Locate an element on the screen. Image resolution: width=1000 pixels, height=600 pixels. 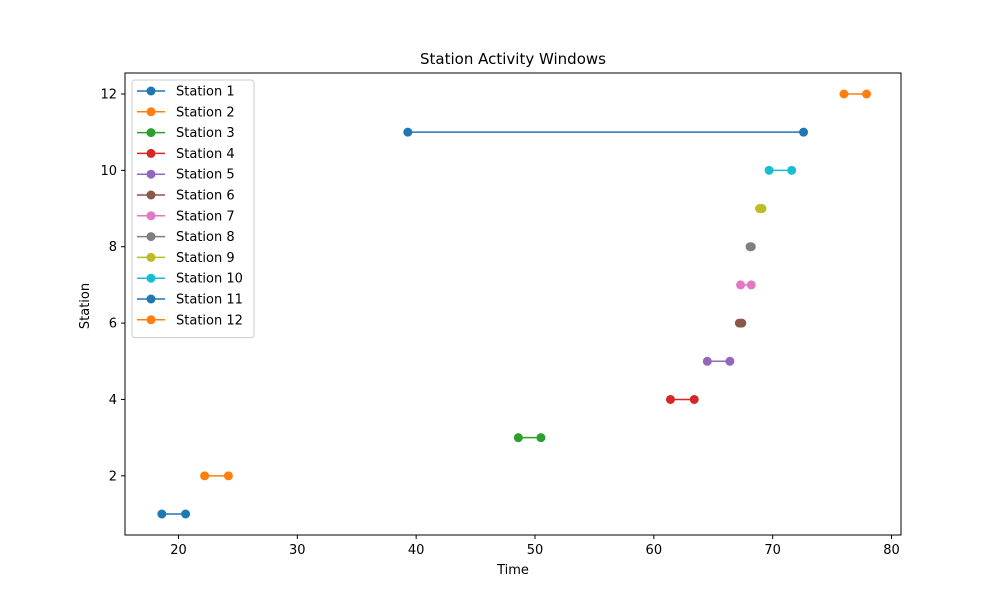
legend-item-station-7: Station 7 is located at coordinates (186, 216).